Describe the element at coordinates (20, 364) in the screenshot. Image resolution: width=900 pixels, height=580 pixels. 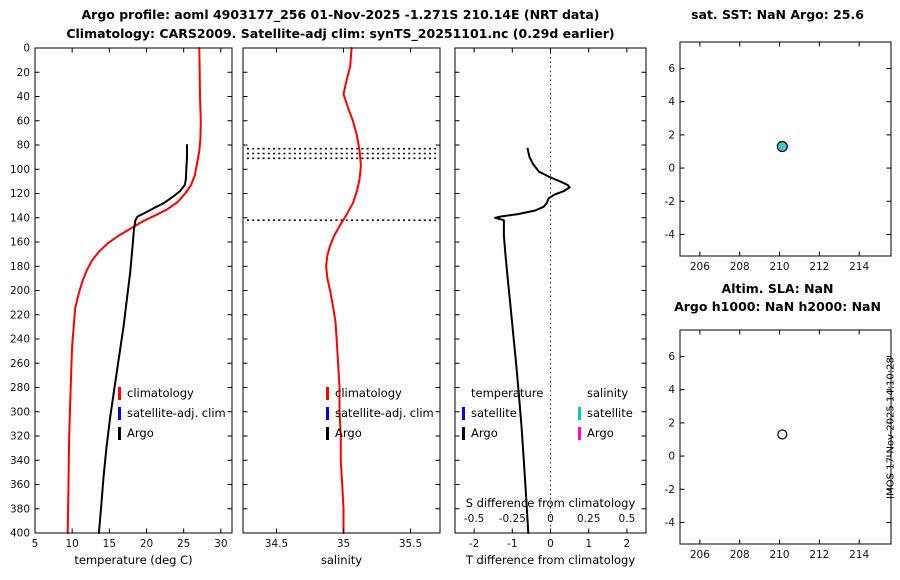
I see `y-tick-label: 260` at that location.